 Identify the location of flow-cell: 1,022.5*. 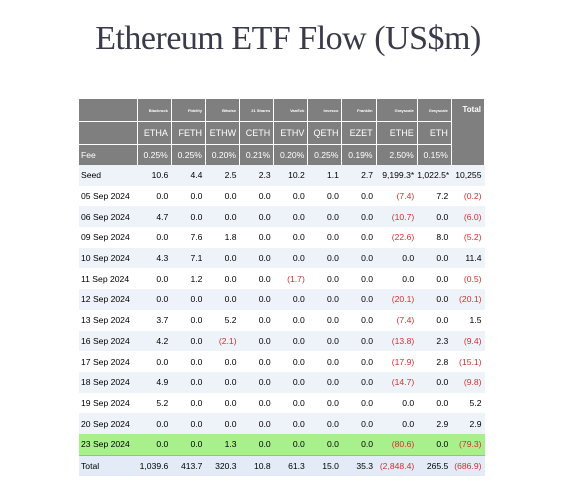
(434, 175).